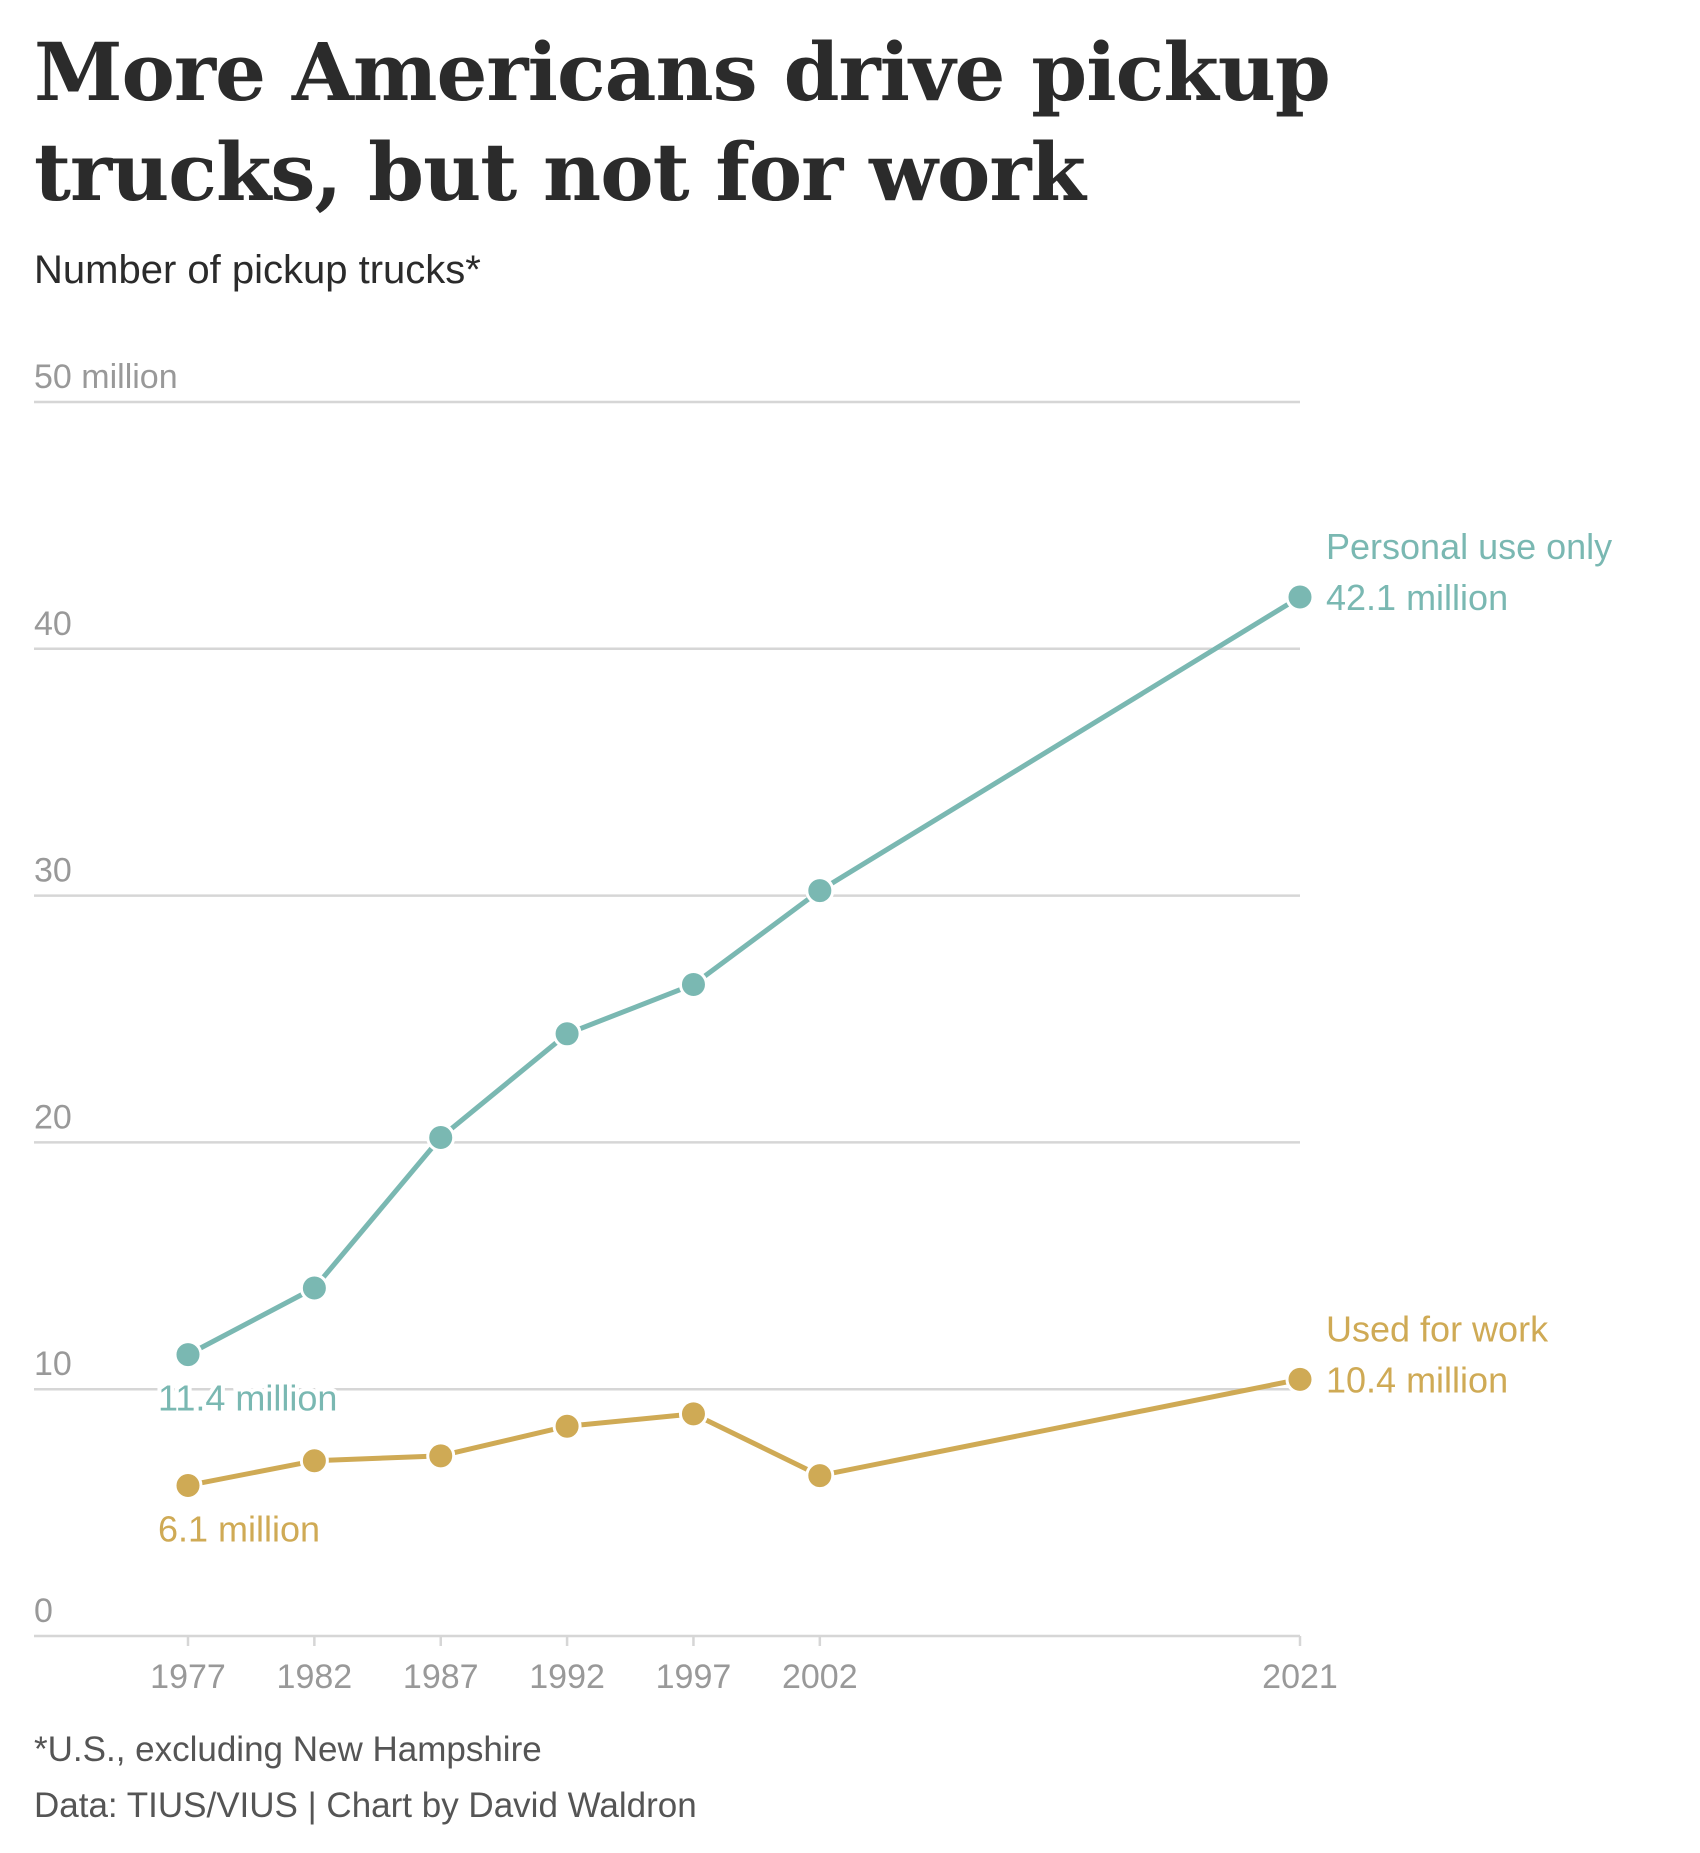  I want to click on x-tick-label: 1982, so click(315, 1677).